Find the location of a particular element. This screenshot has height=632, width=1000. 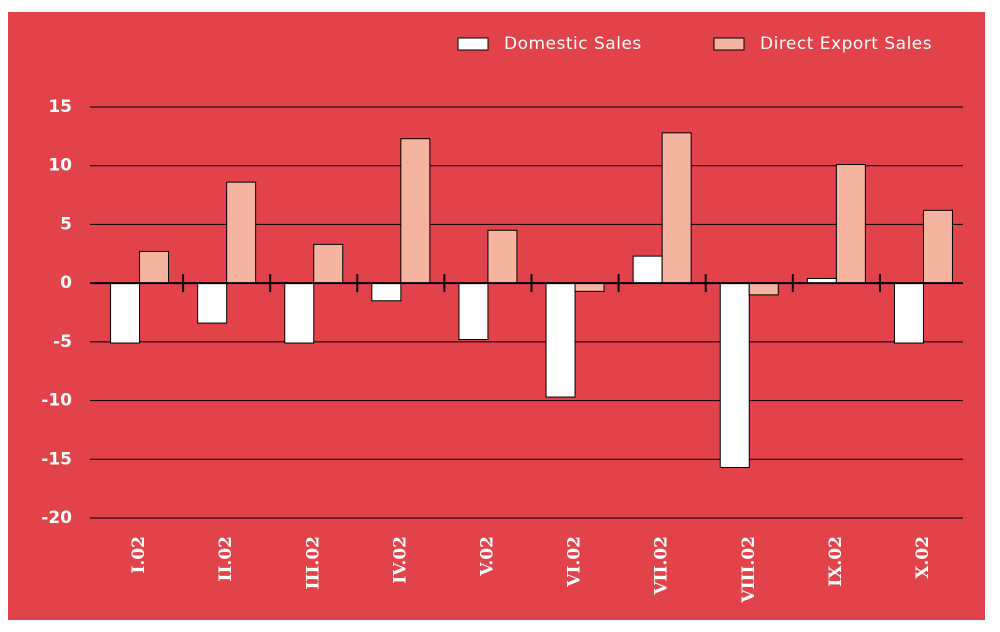

x-tick-label: III.02 is located at coordinates (313, 562).